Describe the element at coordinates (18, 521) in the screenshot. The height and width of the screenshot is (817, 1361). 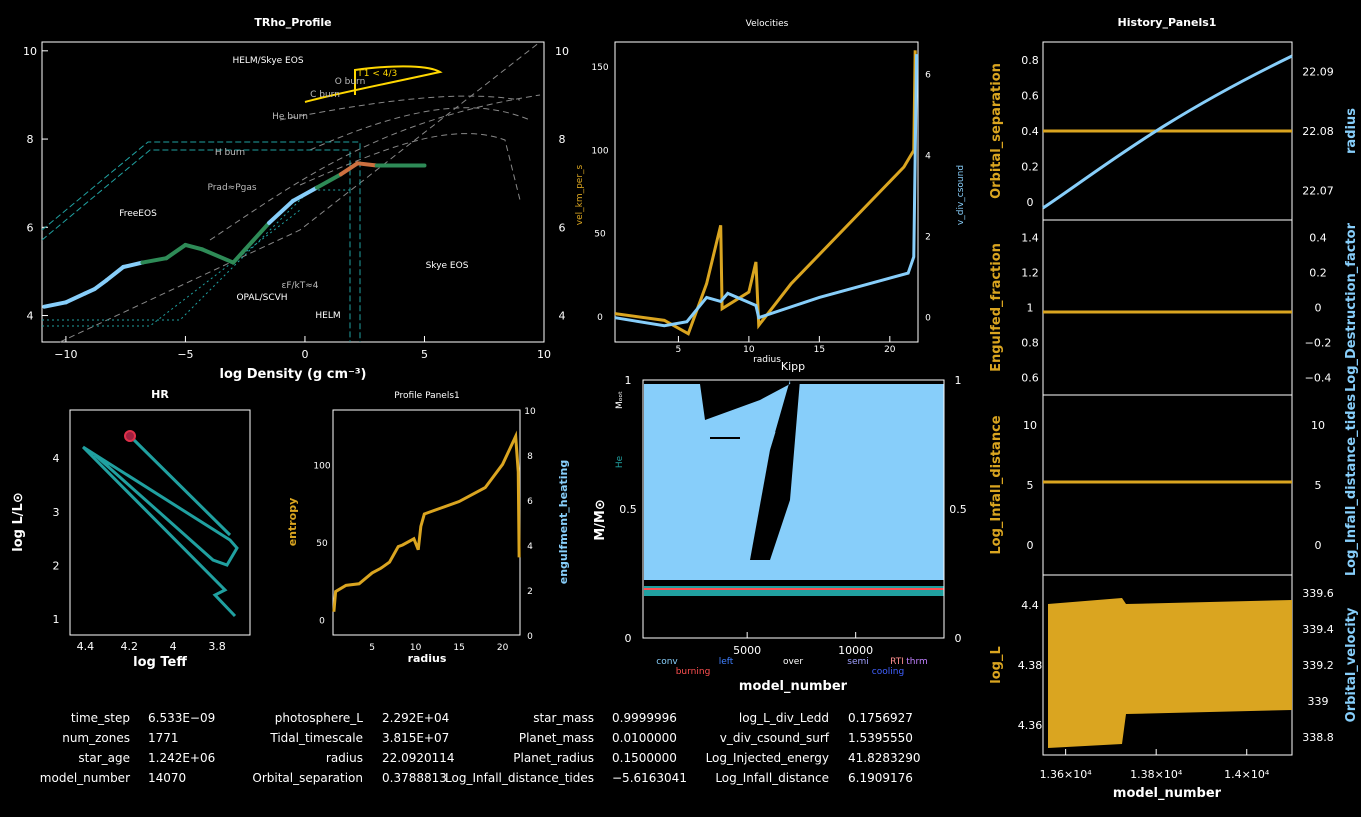
I see `hr-ylabel: log L/L⊙` at that location.